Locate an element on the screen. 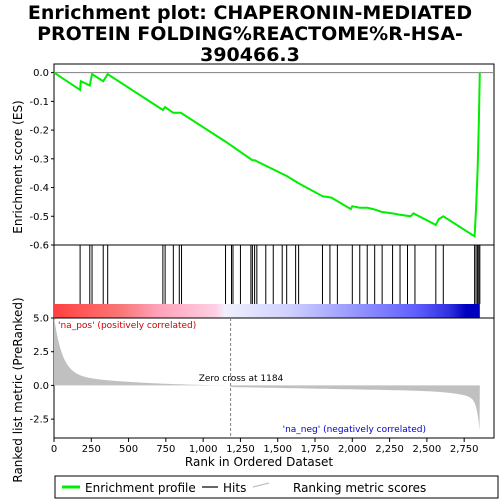 The image size is (500, 500). legend-label-metric: Ranking metric scores is located at coordinates (359, 488).